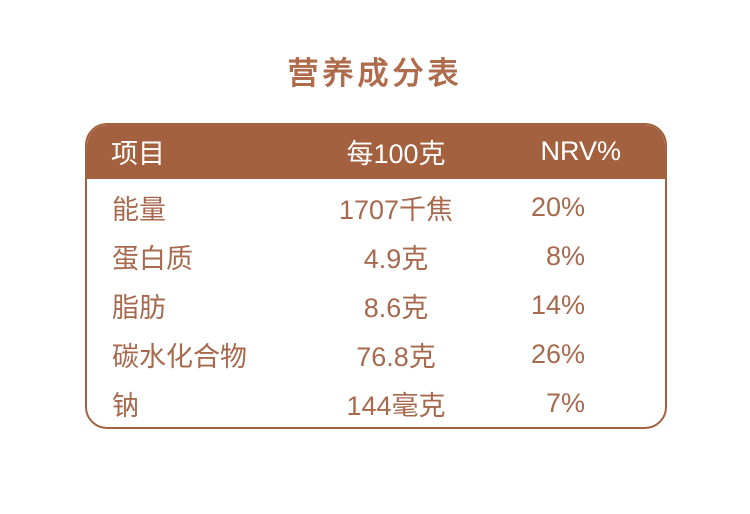 This screenshot has width=750, height=514. I want to click on table-header-row: 项目 每100克 NRV%, so click(376, 152).